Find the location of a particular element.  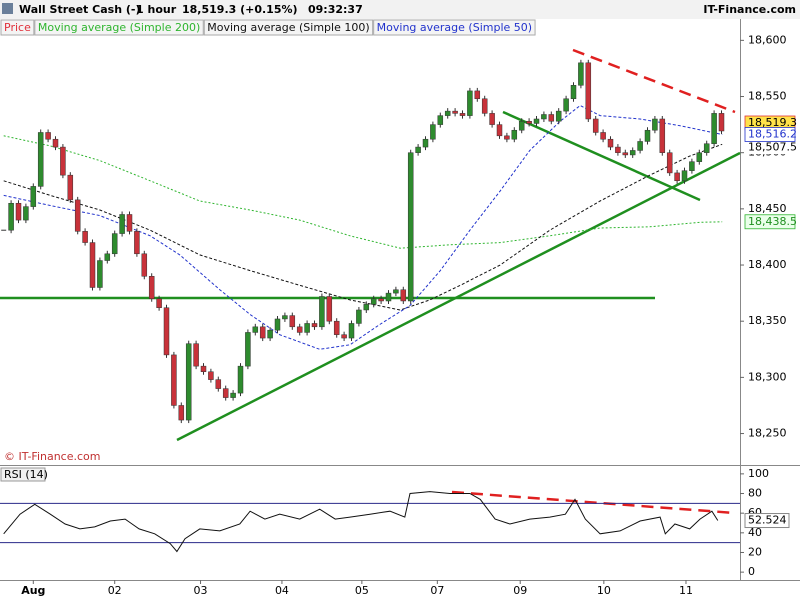

legend-entry: Moving average (Simple 50) is located at coordinates (454, 27).